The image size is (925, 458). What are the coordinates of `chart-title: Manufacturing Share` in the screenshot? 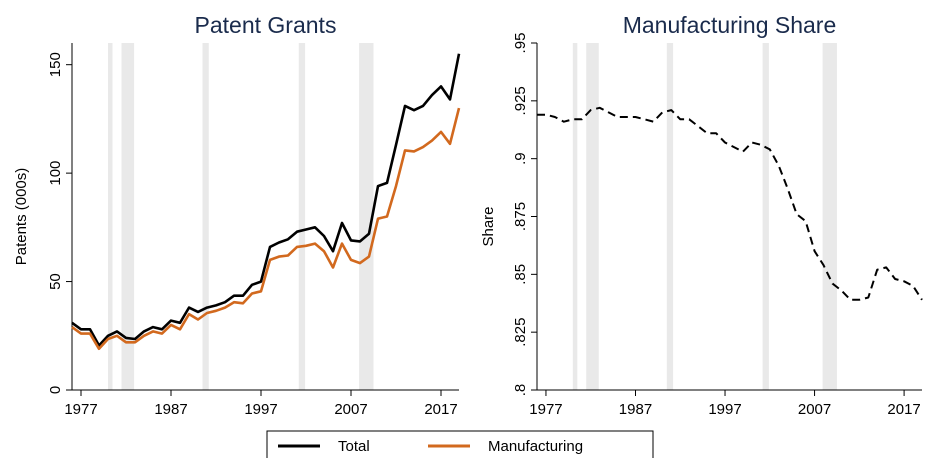 It's located at (730, 25).